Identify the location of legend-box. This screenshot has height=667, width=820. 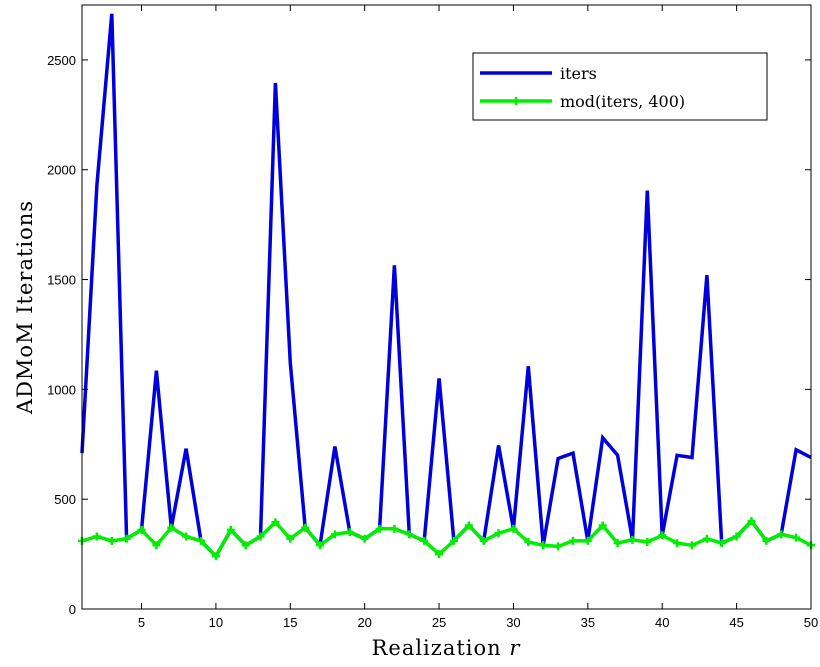
(620, 86).